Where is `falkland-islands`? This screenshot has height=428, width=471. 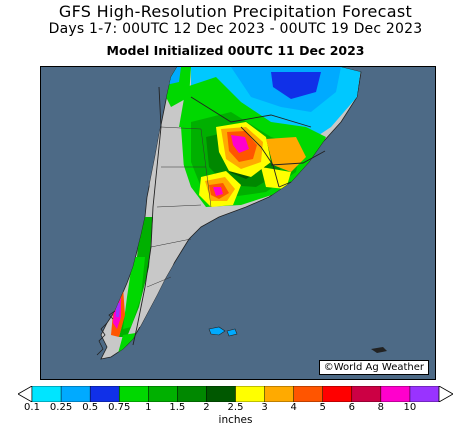 falkland-islands is located at coordinates (223, 331).